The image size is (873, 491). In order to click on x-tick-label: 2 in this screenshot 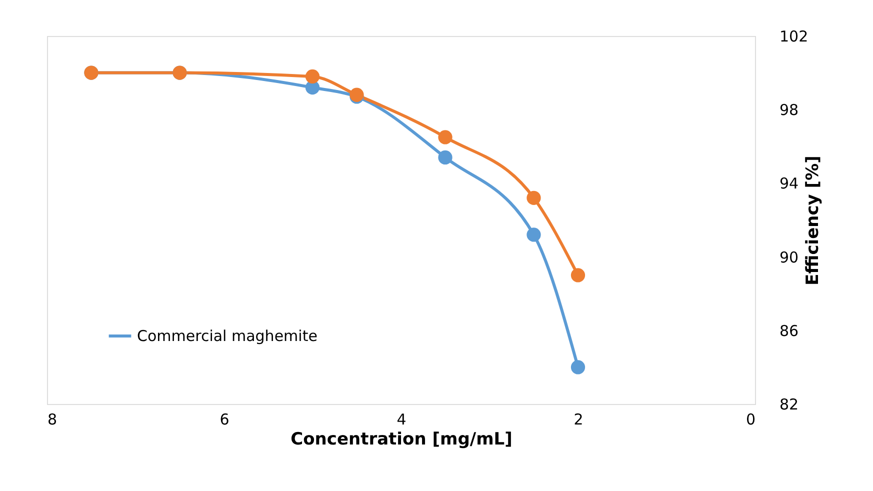, I will do `click(579, 419)`.